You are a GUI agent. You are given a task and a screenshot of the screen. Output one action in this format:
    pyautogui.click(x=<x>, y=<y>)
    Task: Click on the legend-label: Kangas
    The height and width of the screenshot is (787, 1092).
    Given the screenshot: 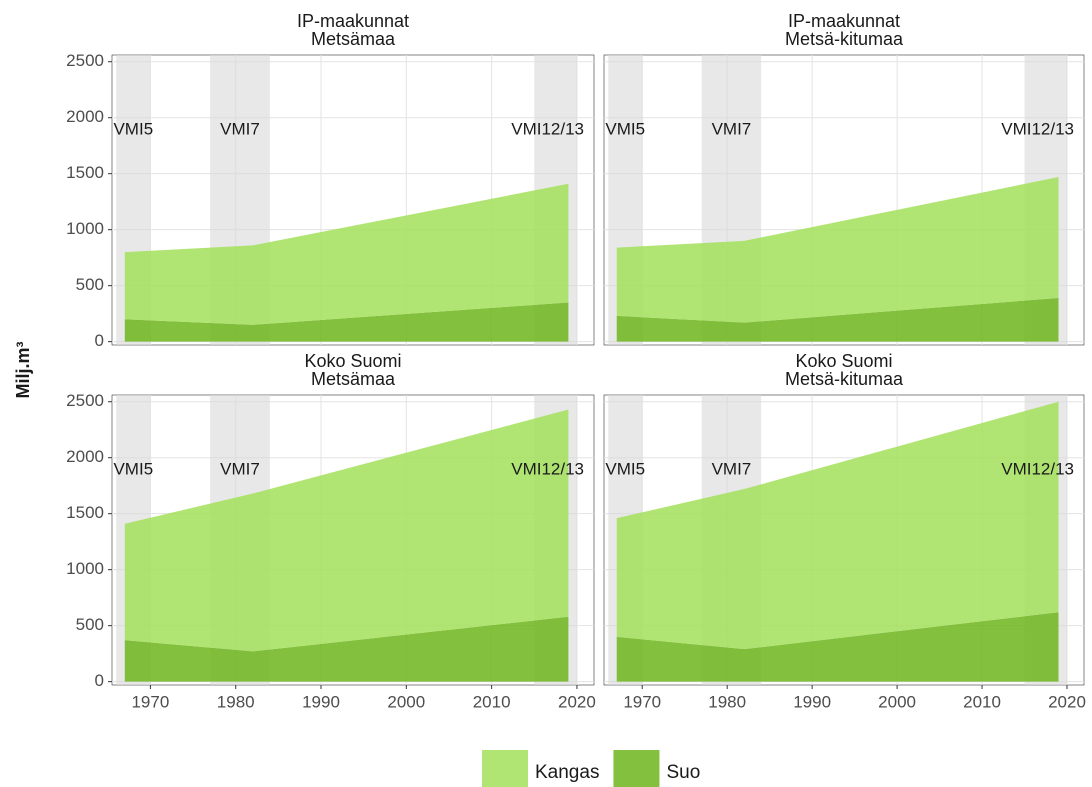 What is the action you would take?
    pyautogui.click(x=567, y=772)
    